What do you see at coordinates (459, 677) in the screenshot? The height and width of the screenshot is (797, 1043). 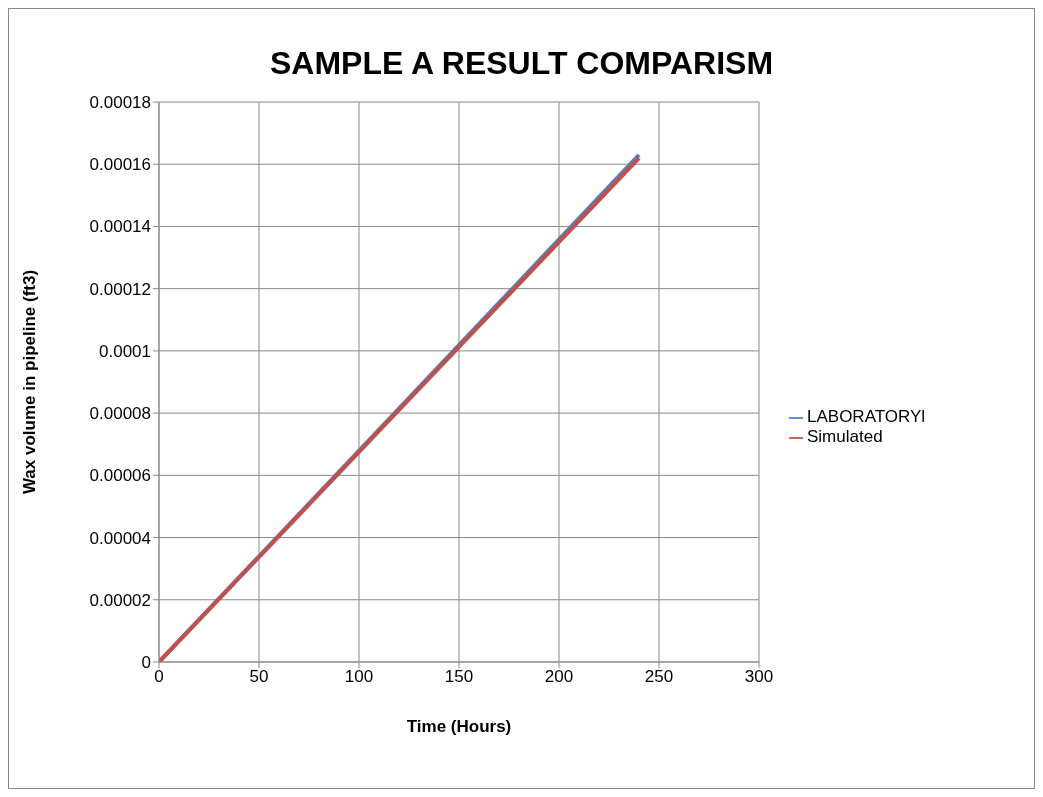 I see `x-tick-label: 150` at bounding box center [459, 677].